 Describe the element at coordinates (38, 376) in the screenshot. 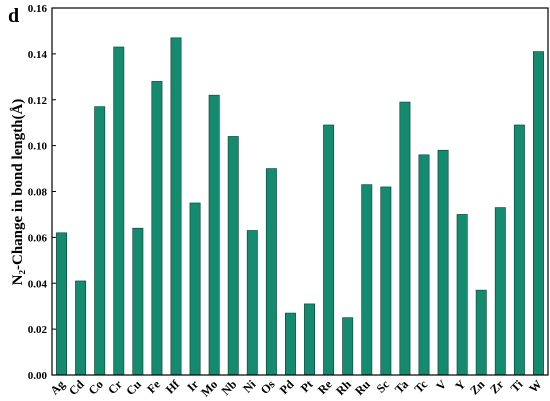

I see `y-tick-label: 0.00` at that location.